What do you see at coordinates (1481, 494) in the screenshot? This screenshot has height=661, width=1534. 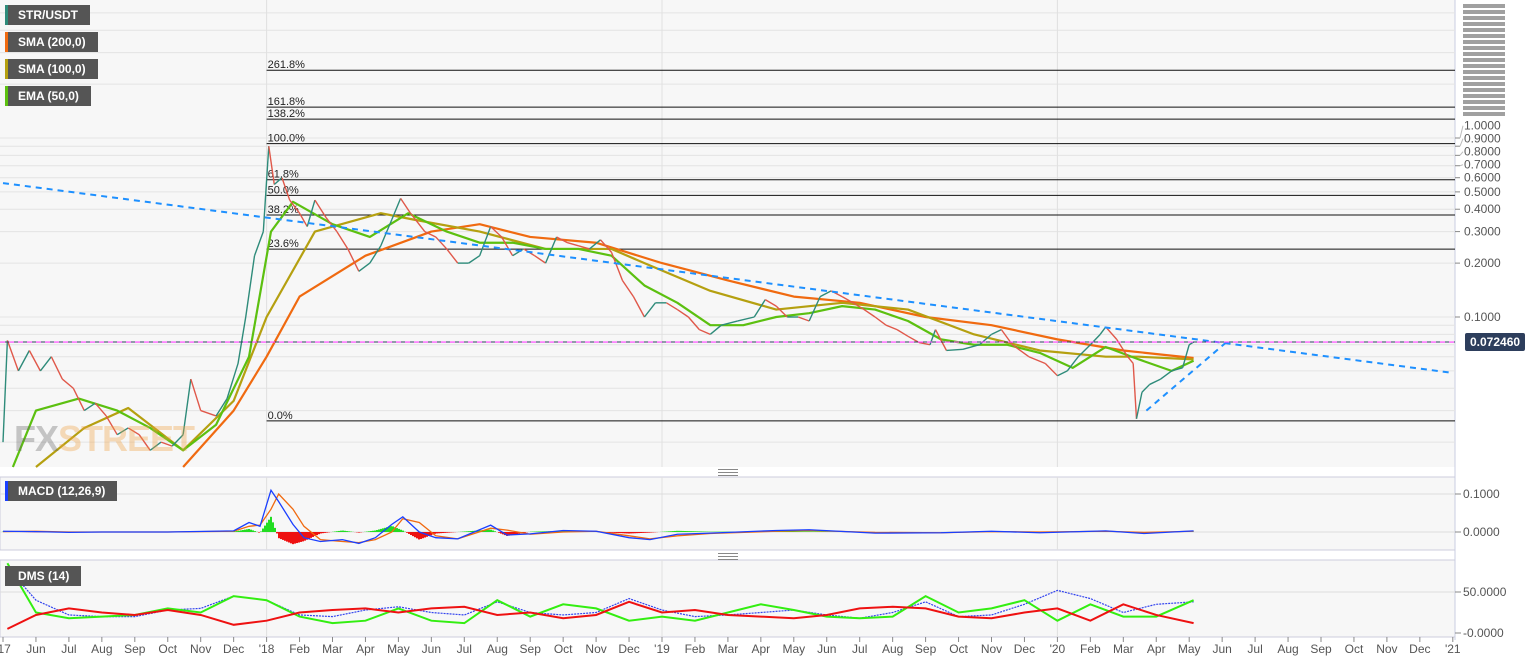 I see `macd-y-tick-label: 0.1000` at bounding box center [1481, 494].